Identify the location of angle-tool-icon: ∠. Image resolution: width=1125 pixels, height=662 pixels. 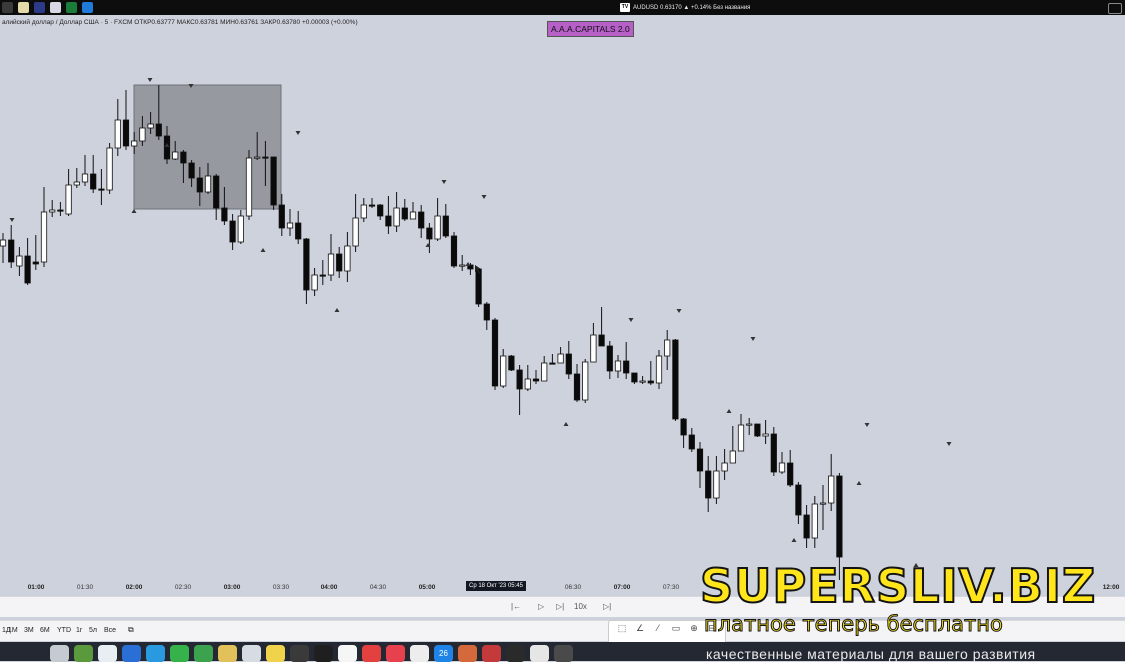
(640, 628).